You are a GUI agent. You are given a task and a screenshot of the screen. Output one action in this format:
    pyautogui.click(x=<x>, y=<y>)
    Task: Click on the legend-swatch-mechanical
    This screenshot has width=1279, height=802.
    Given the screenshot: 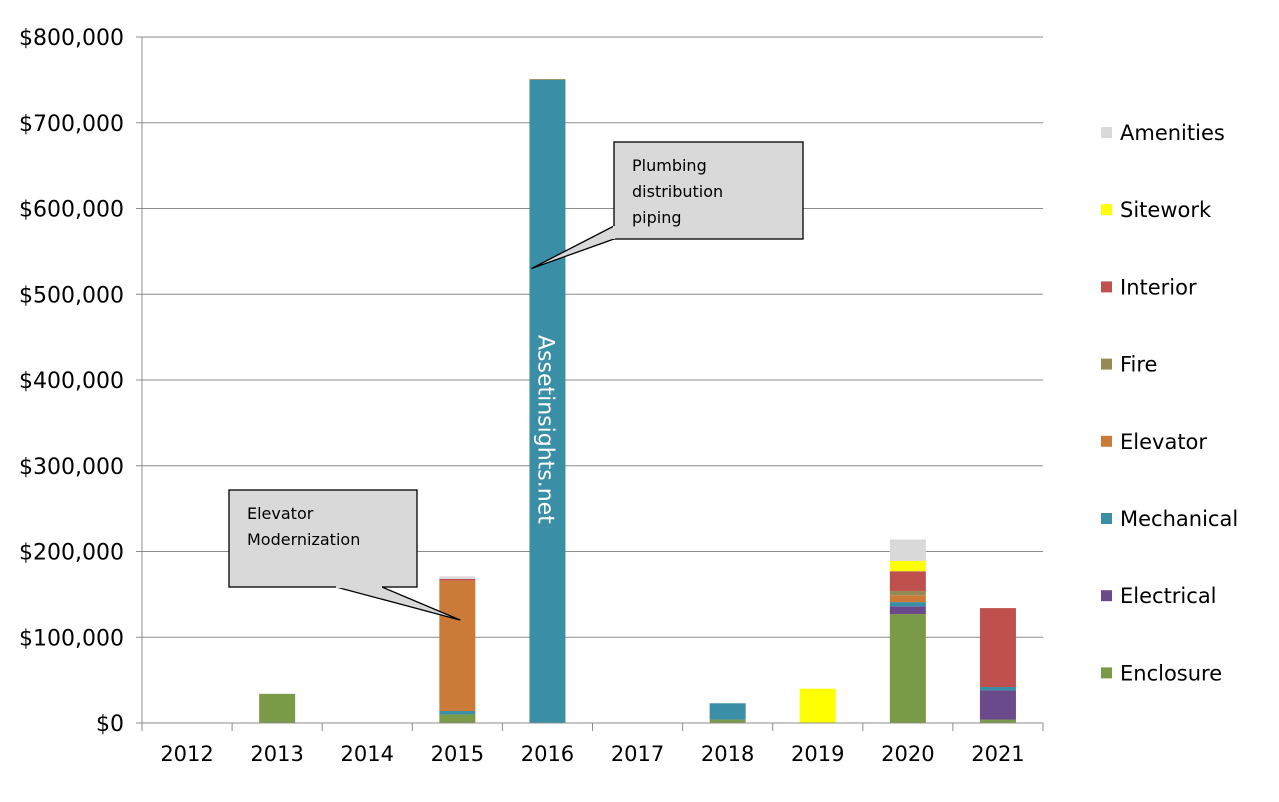 What is the action you would take?
    pyautogui.click(x=1106, y=518)
    